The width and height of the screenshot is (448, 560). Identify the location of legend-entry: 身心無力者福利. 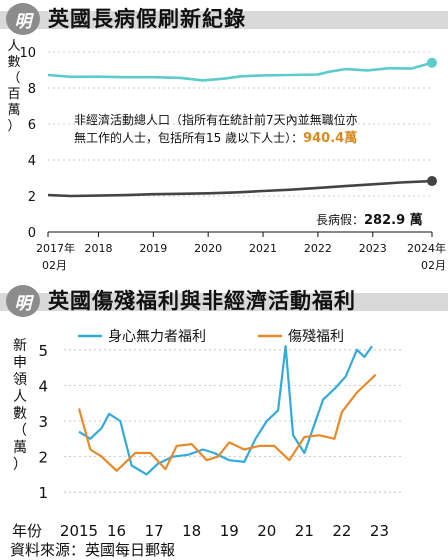
(157, 337).